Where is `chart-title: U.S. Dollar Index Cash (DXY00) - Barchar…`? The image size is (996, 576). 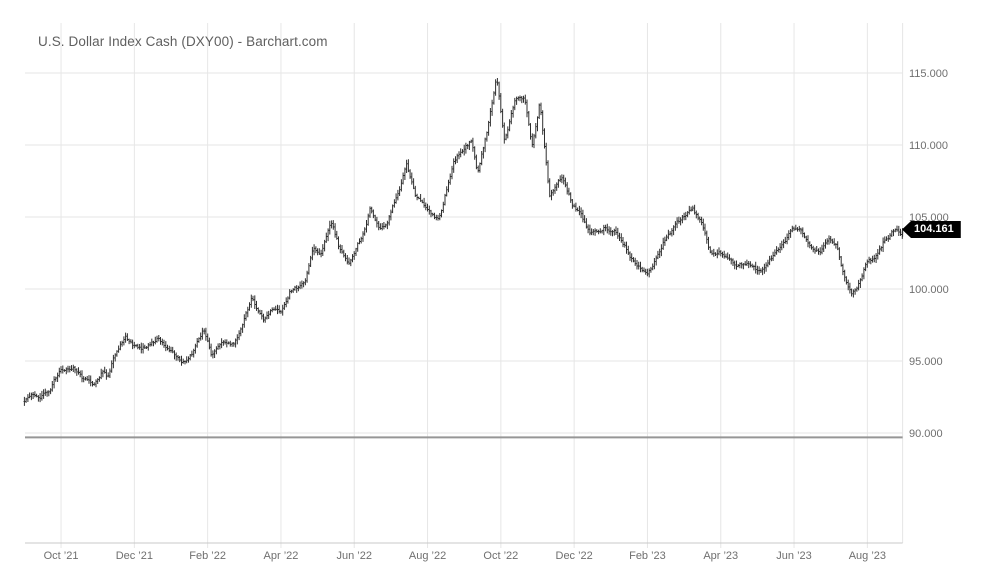 chart-title: U.S. Dollar Index Cash (DXY00) - Barchar… is located at coordinates (183, 41).